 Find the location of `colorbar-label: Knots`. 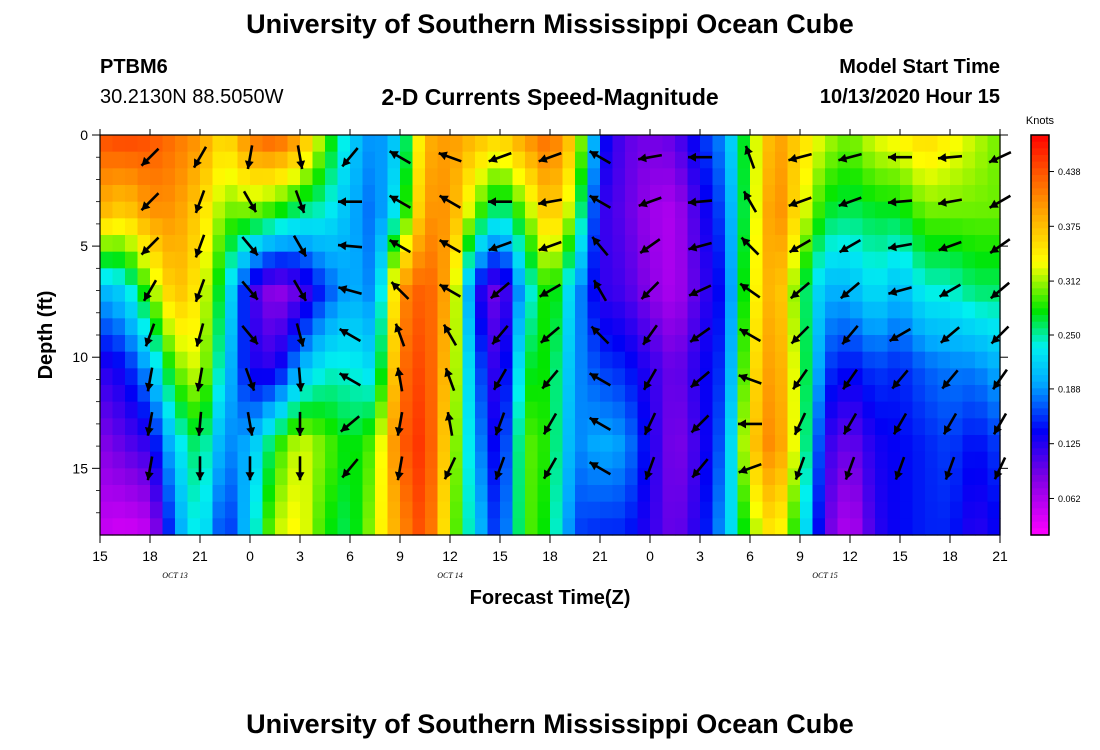

colorbar-label: Knots is located at coordinates (1040, 121).